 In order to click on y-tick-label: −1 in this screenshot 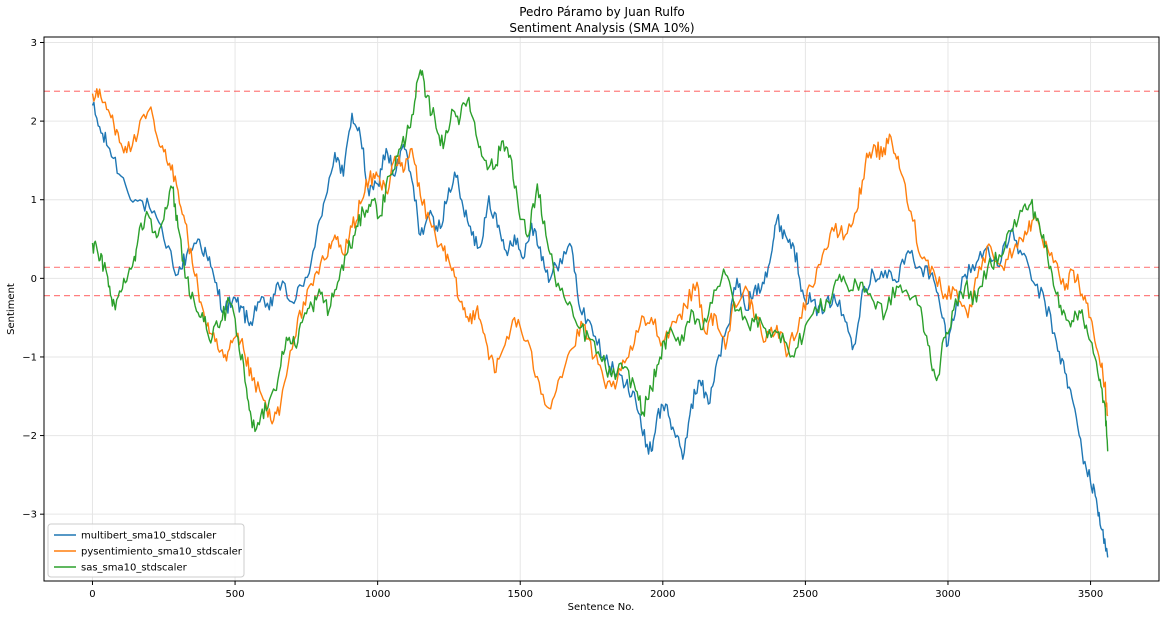, I will do `click(29, 357)`.